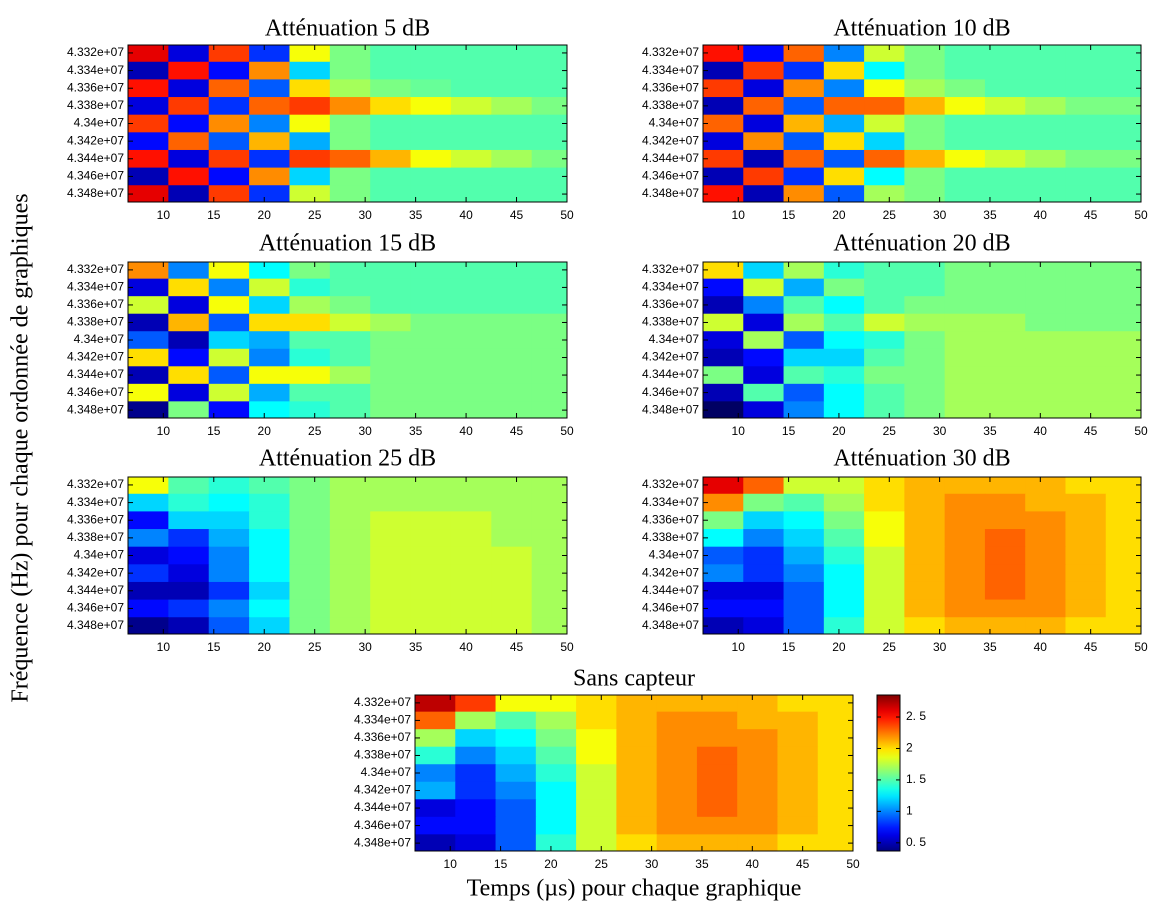 The width and height of the screenshot is (1149, 905). What do you see at coordinates (916, 842) in the screenshot?
I see `colorbar-tick-label: 0. 5` at bounding box center [916, 842].